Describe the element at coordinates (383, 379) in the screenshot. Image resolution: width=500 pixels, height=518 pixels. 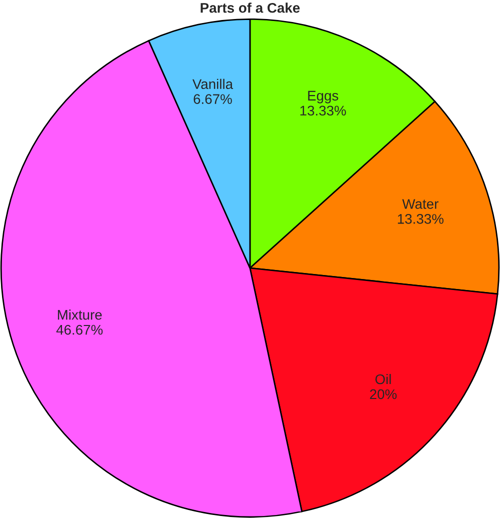
I see `slice-label: Oil` at that location.